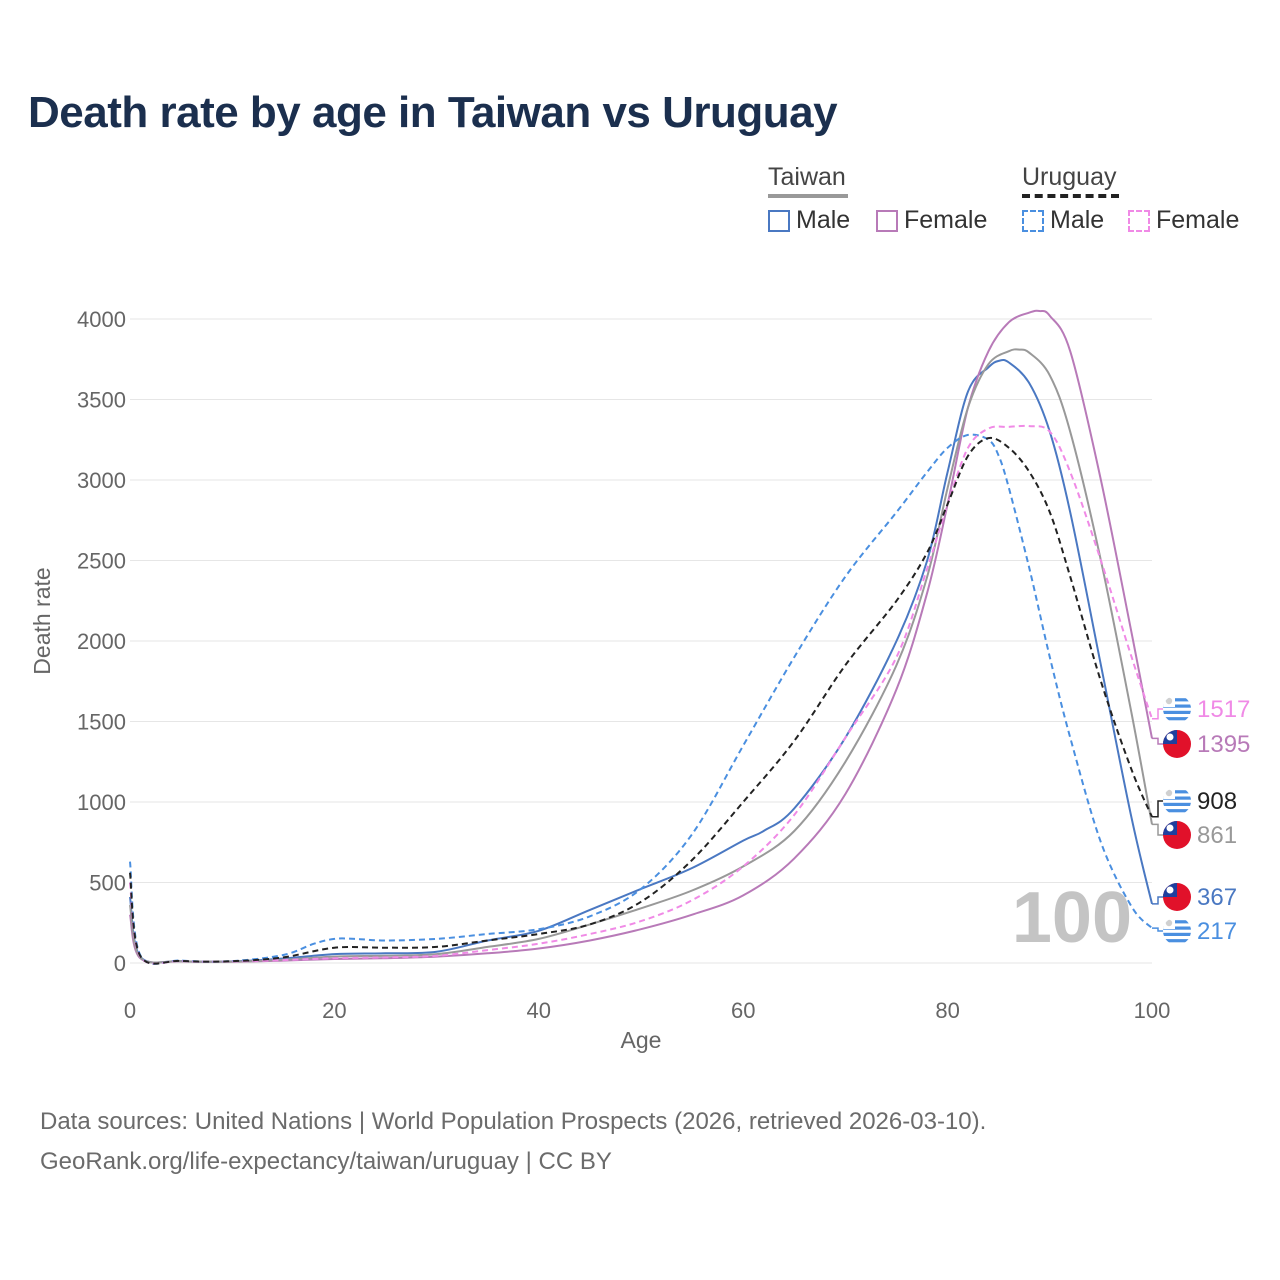 Image resolution: width=1280 pixels, height=1280 pixels. I want to click on y-tick-label: 4000, so click(101, 319).